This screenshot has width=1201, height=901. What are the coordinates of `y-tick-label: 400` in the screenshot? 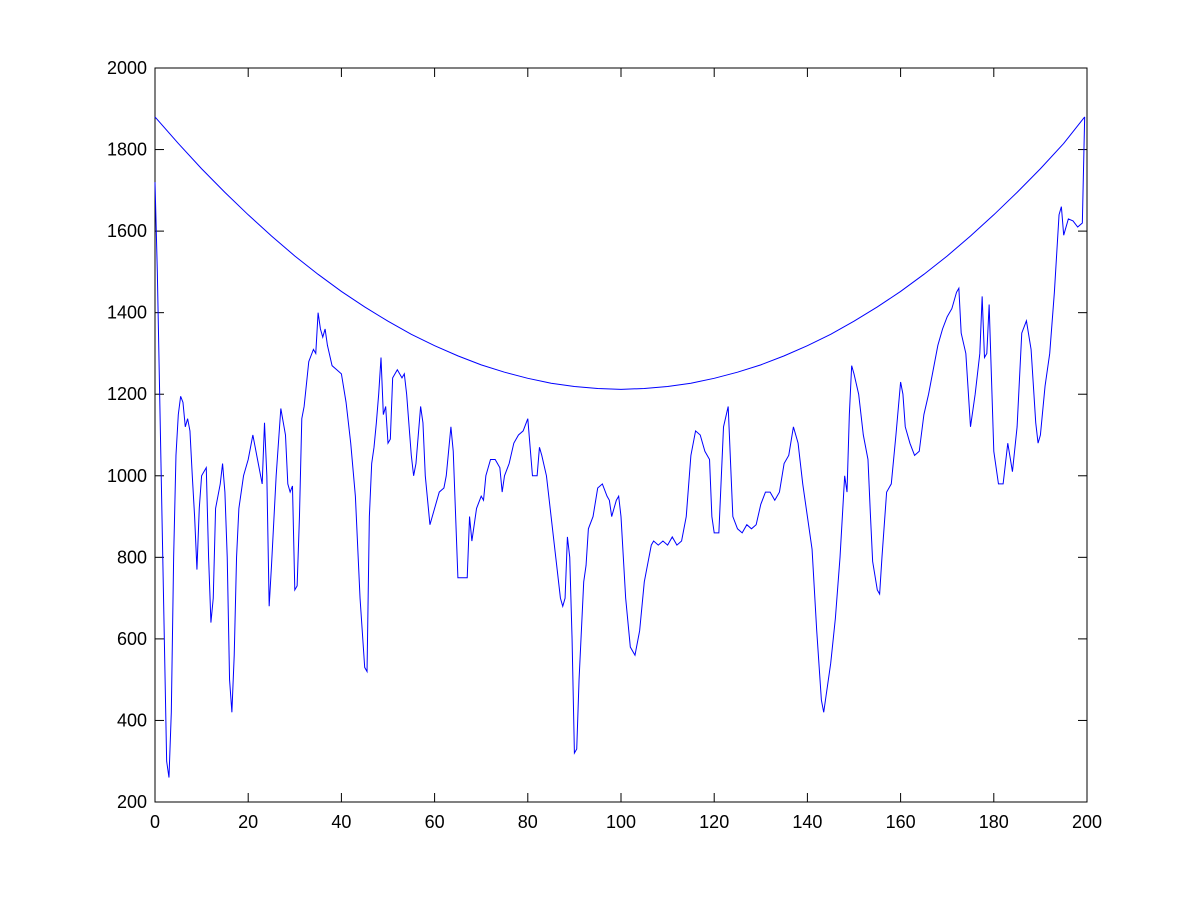 It's located at (132, 720).